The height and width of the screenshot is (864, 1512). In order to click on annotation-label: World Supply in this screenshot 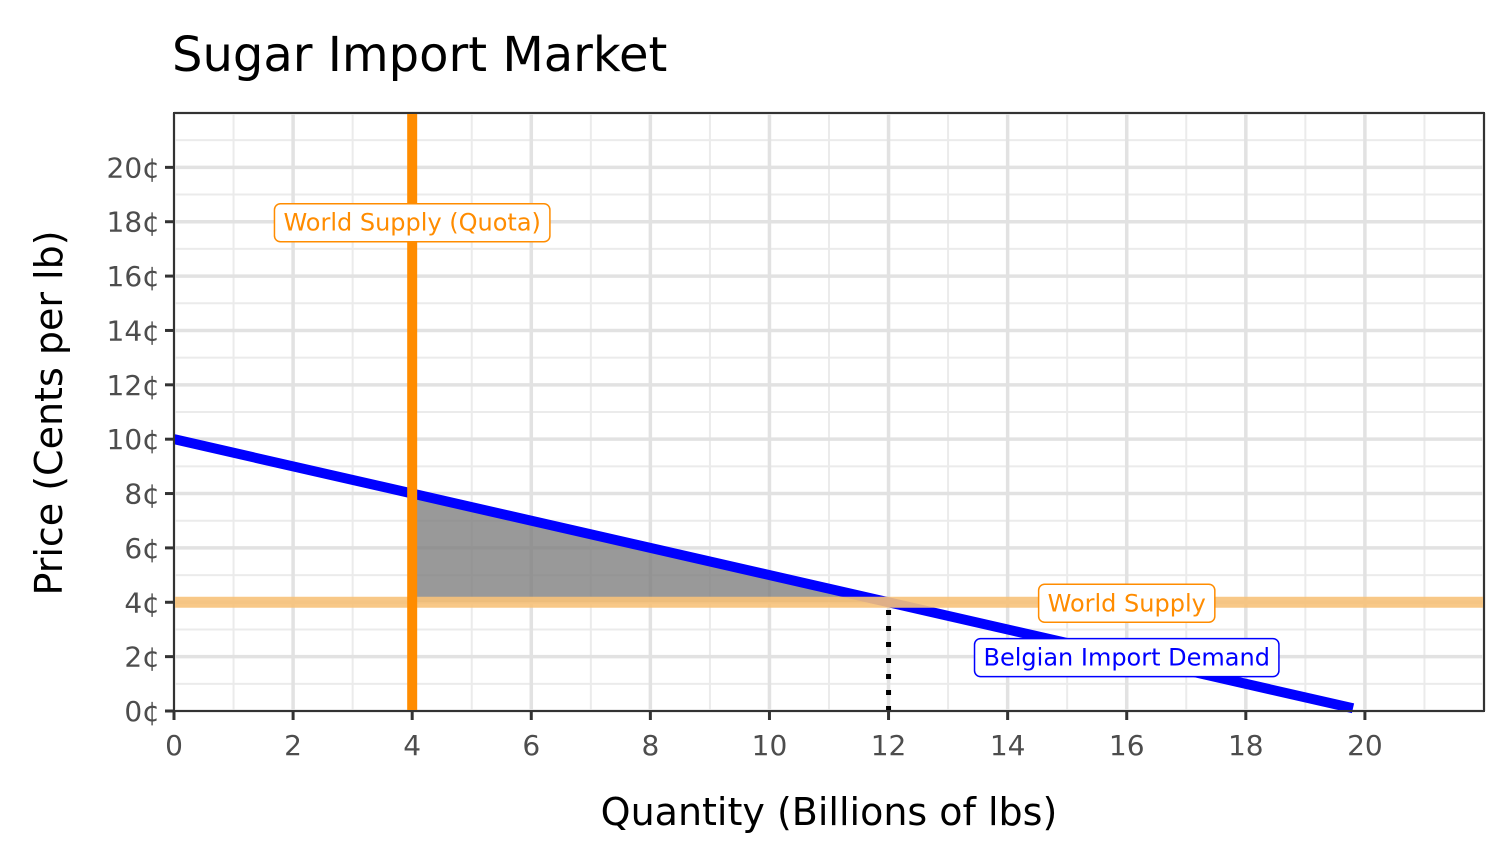, I will do `click(1126, 603)`.